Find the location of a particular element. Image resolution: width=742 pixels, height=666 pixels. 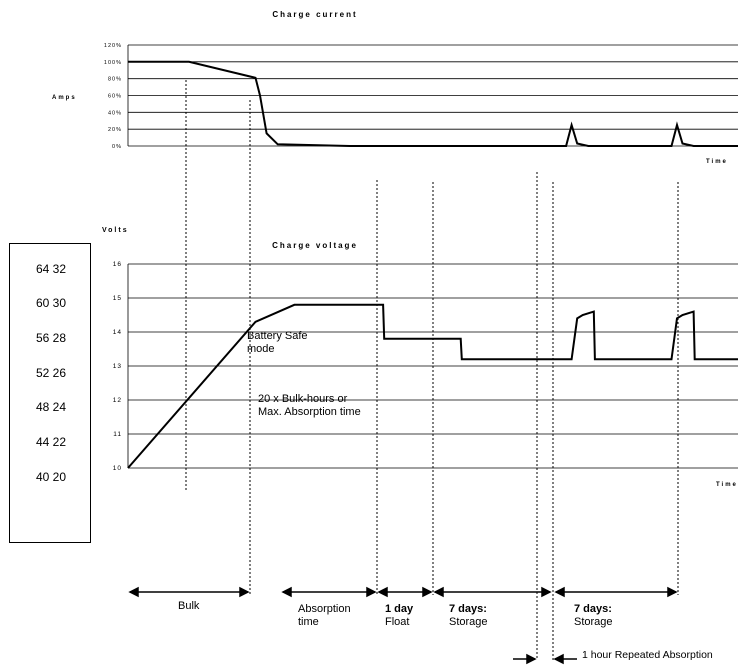

absorption-line2: time is located at coordinates (308, 622).